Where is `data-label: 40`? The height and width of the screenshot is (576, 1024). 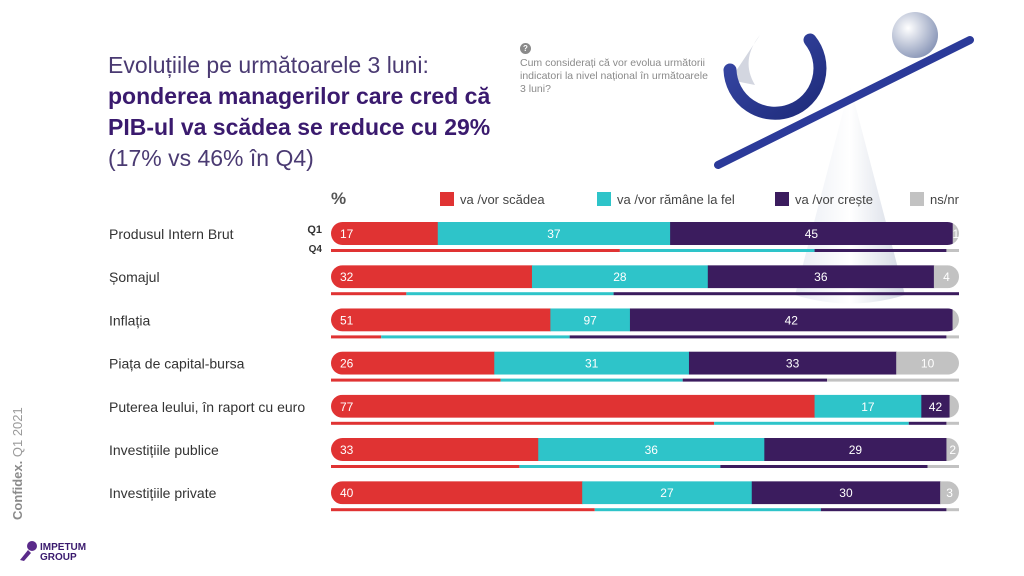
data-label: 40 is located at coordinates (347, 493).